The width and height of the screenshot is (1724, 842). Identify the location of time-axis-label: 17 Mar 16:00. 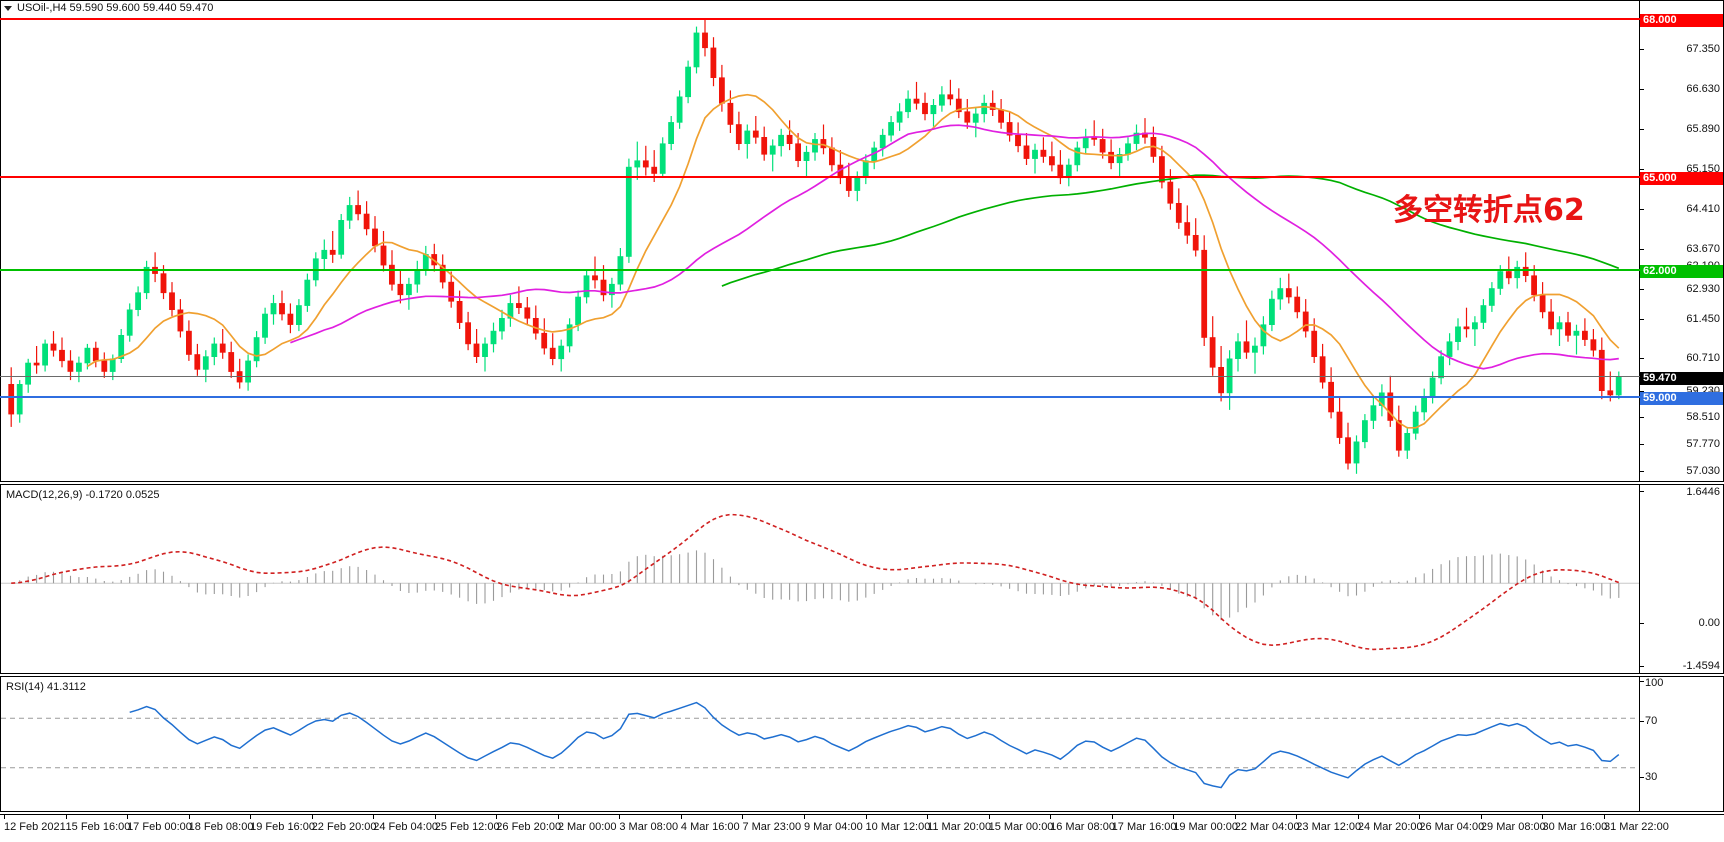
(1144, 827).